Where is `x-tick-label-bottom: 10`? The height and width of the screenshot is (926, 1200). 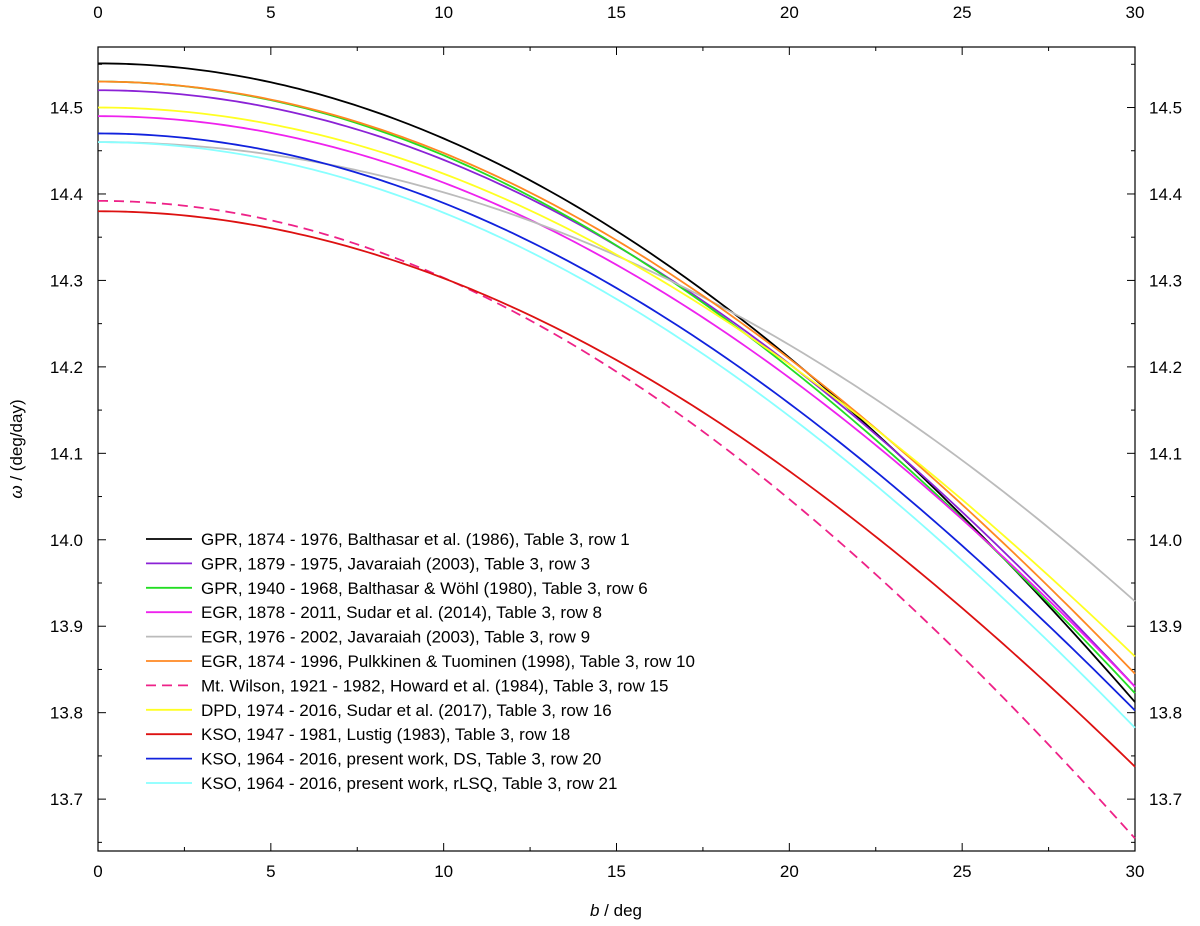 x-tick-label-bottom: 10 is located at coordinates (443, 871).